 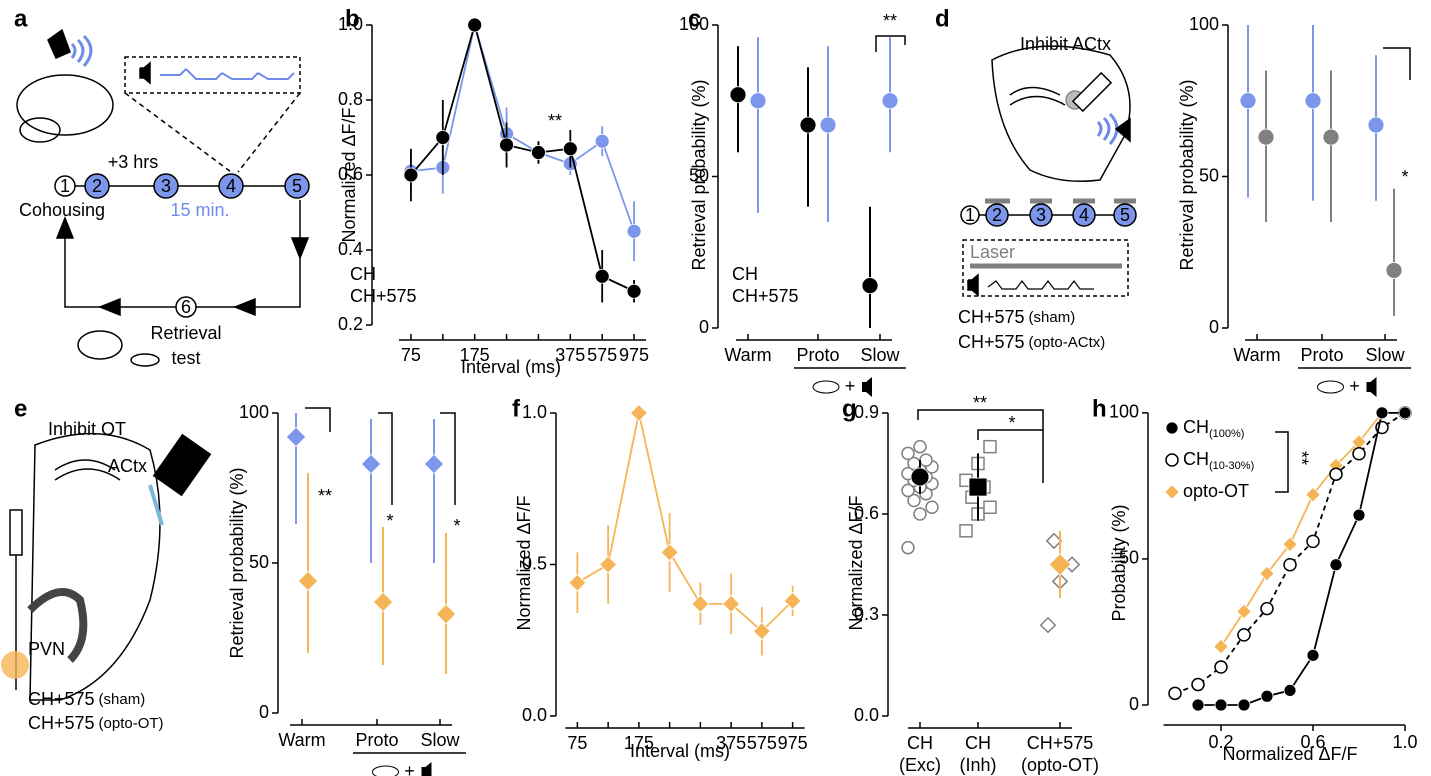 What do you see at coordinates (942, 18) in the screenshot?
I see `panel-label: d` at bounding box center [942, 18].